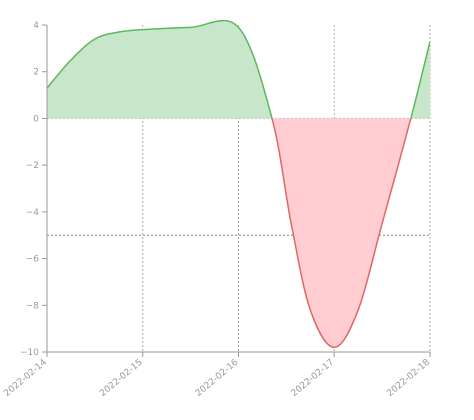 The image size is (474, 420). Describe the element at coordinates (32, 166) in the screenshot. I see `y-tick-label: −2` at that location.